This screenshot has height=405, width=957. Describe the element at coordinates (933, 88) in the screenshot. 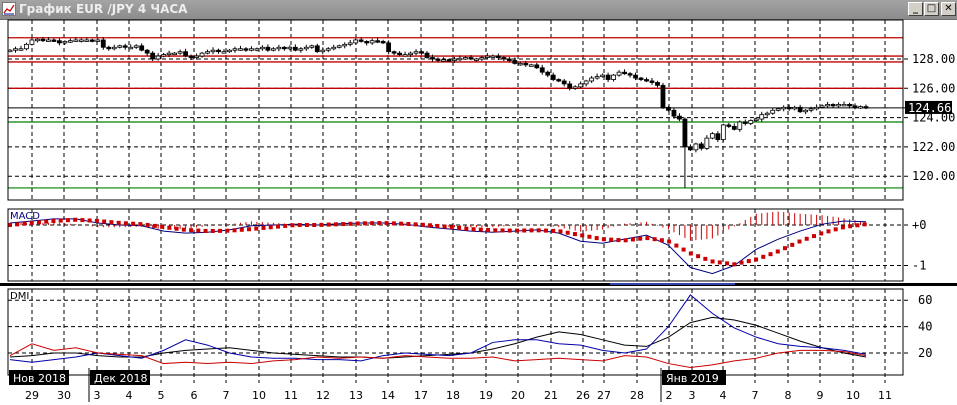

I see `price-tick-label: 126.00` at that location.